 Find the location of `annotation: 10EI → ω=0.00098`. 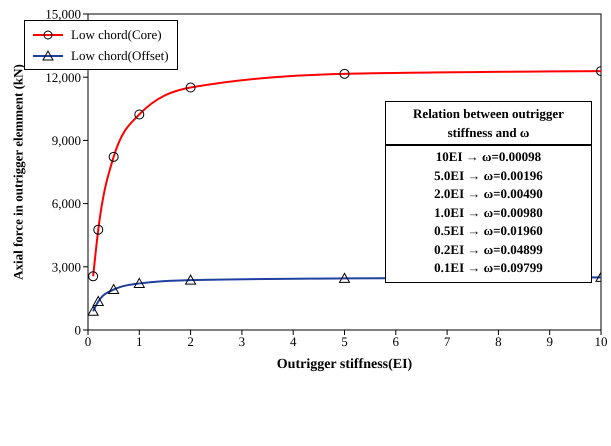

annotation: 10EI → ω=0.00098 is located at coordinates (488, 157).